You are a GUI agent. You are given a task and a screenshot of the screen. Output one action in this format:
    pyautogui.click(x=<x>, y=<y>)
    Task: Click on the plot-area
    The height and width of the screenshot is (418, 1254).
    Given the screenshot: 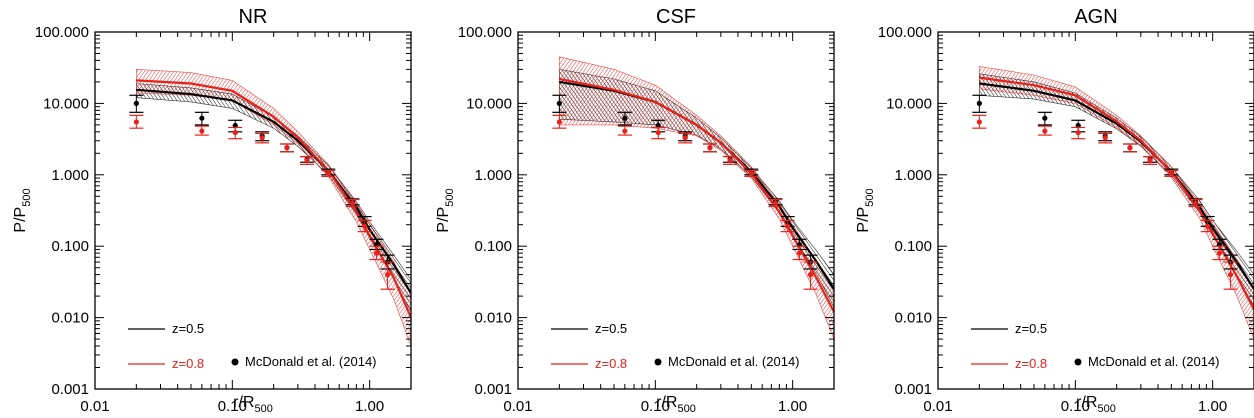 What is the action you would take?
    pyautogui.click(x=1113, y=203)
    